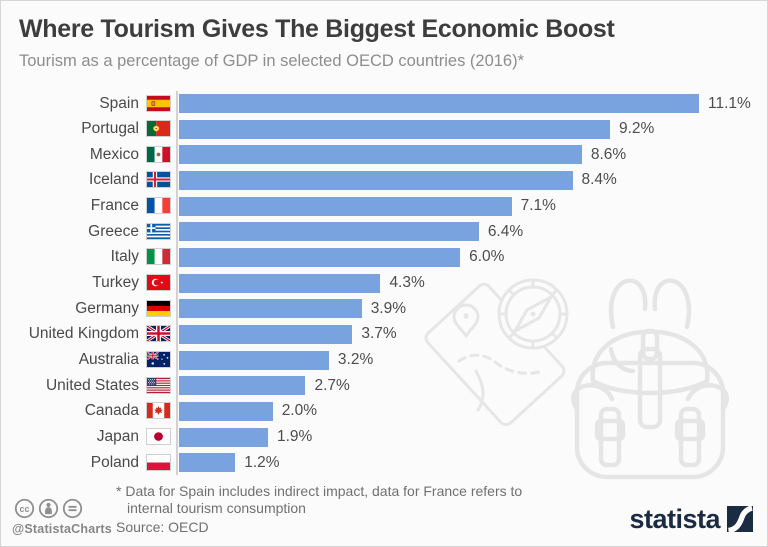  Describe the element at coordinates (158, 360) in the screenshot. I see `australia-flag-icon` at that location.